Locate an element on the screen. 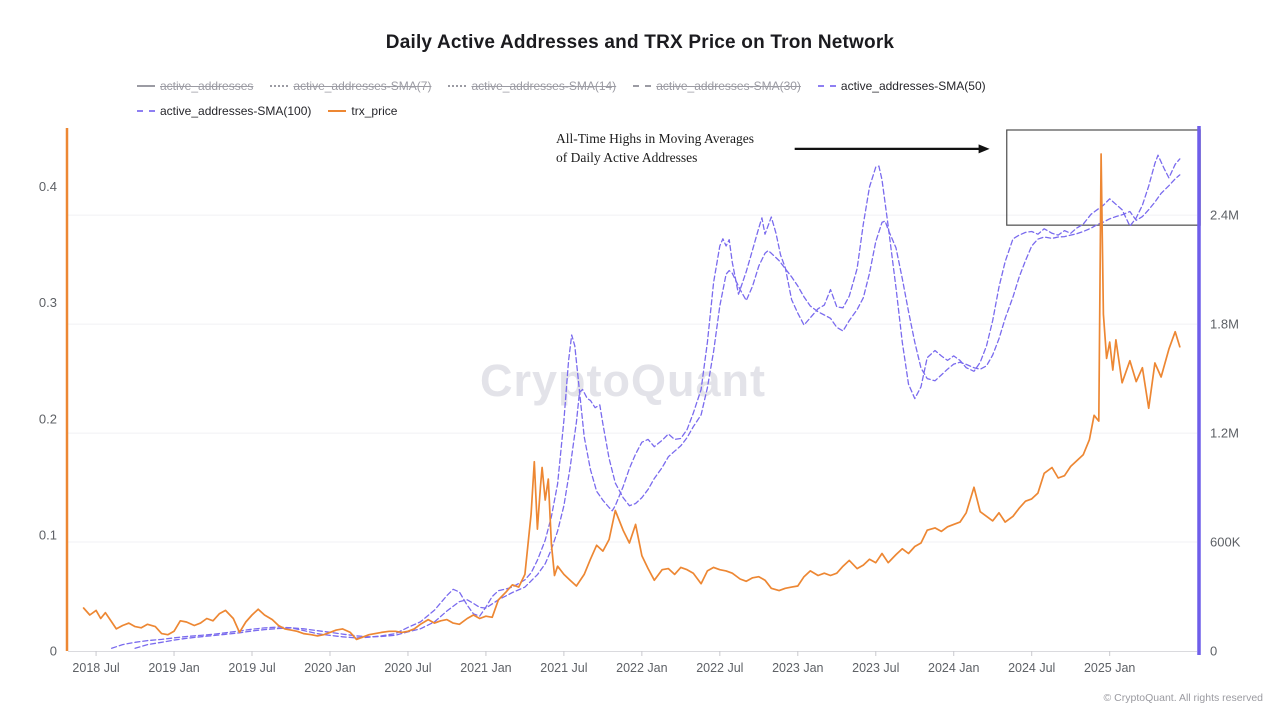 The width and height of the screenshot is (1280, 720). right-axis-tick-label: 0 is located at coordinates (1213, 651).